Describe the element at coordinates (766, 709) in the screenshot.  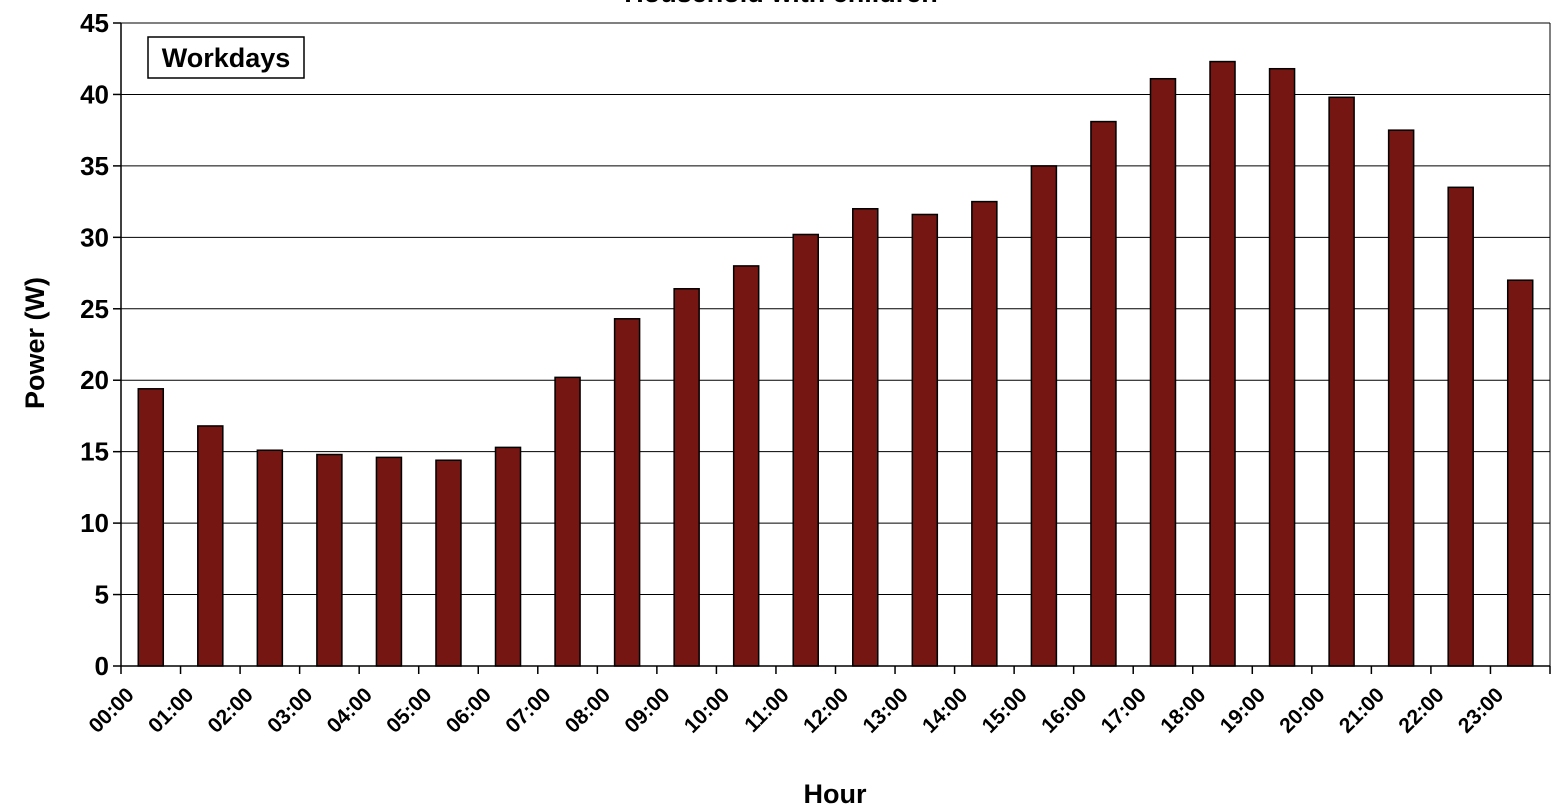
I see `x-tick-label: 11:00` at that location.